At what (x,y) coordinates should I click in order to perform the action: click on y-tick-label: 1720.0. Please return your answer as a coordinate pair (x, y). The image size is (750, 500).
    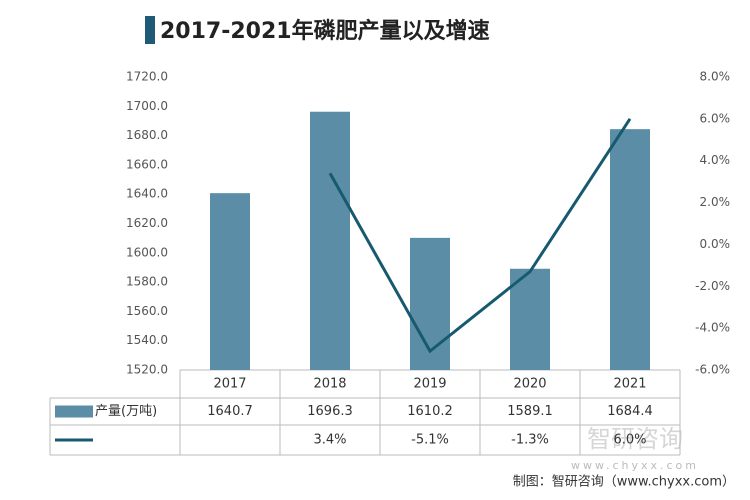
    Looking at the image, I should click on (147, 77).